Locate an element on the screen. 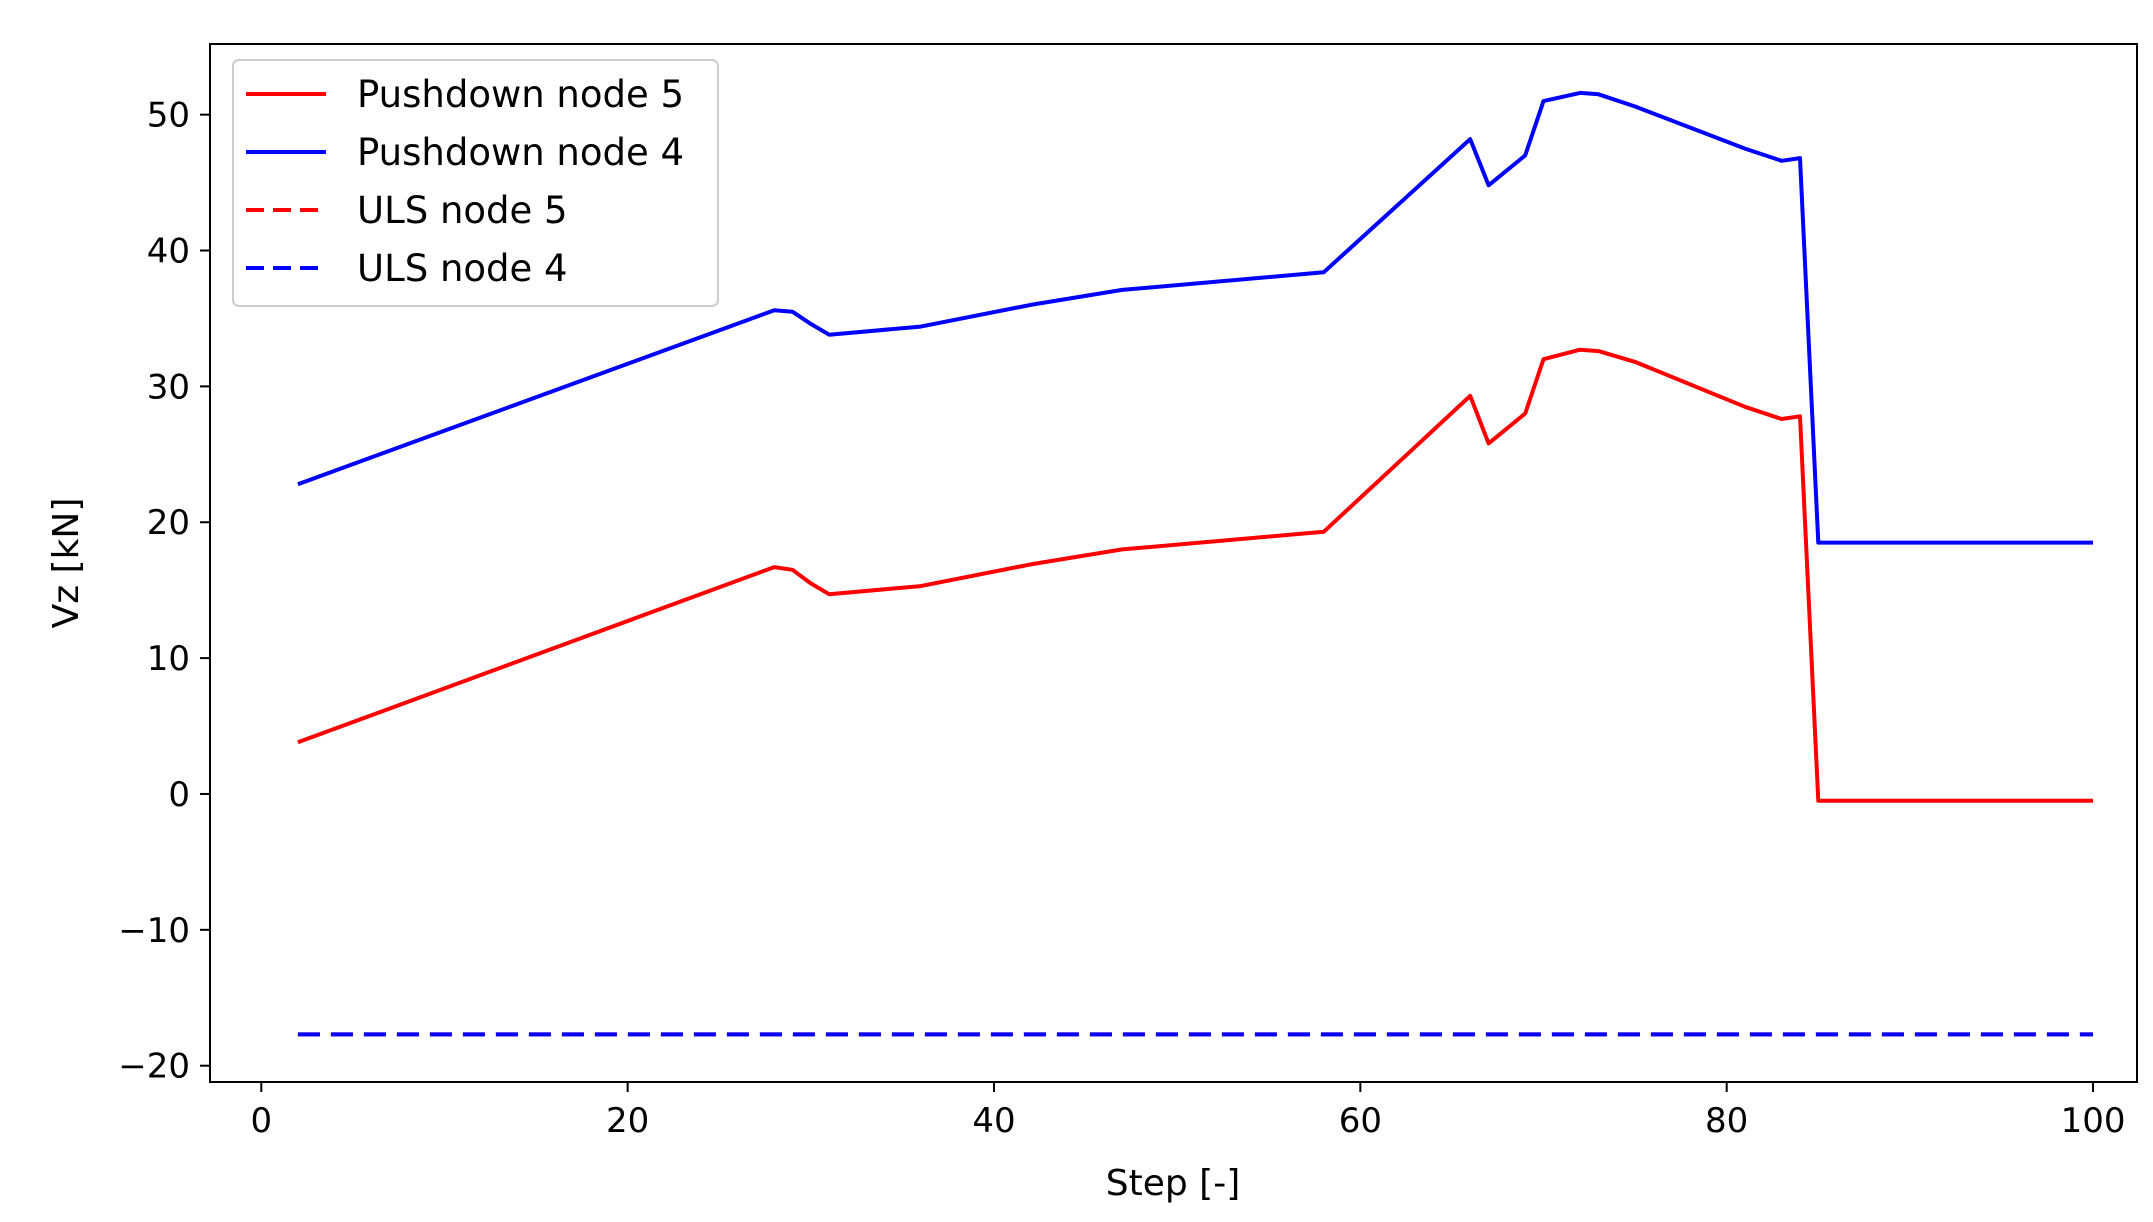  legend-label: Pushdown node 4 is located at coordinates (520, 152).